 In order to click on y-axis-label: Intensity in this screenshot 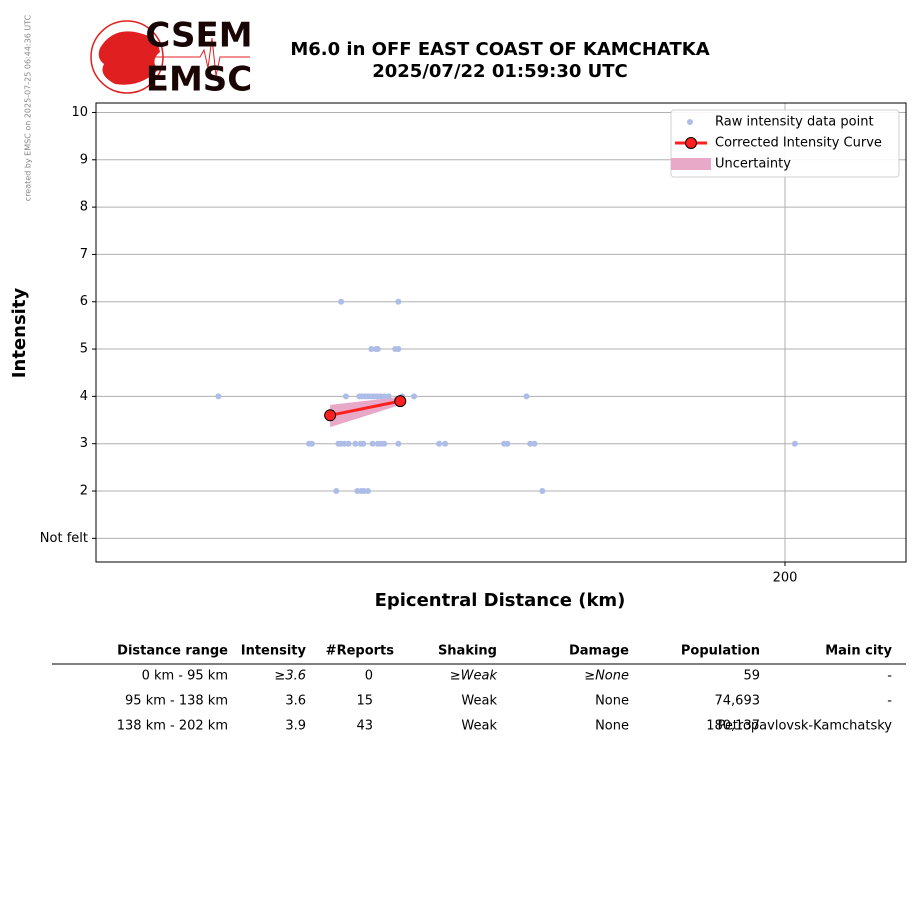, I will do `click(19, 333)`.